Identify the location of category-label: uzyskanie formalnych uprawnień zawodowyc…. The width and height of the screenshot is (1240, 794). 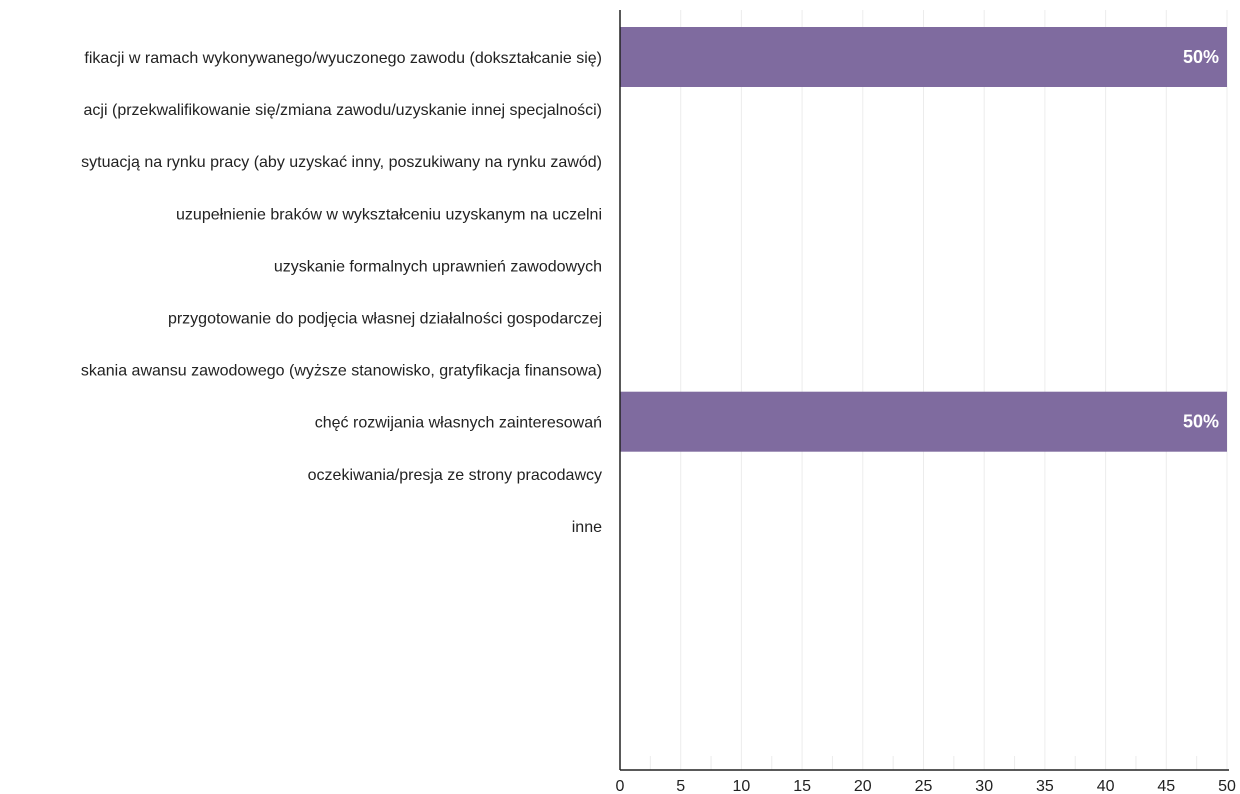
(438, 266).